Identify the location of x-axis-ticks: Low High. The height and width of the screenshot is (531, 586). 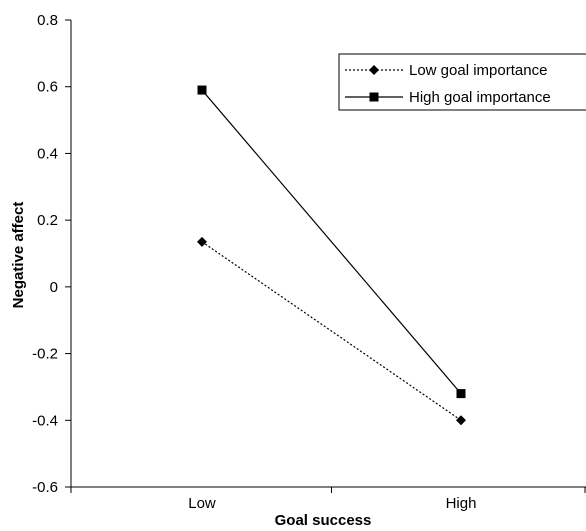
(328, 499).